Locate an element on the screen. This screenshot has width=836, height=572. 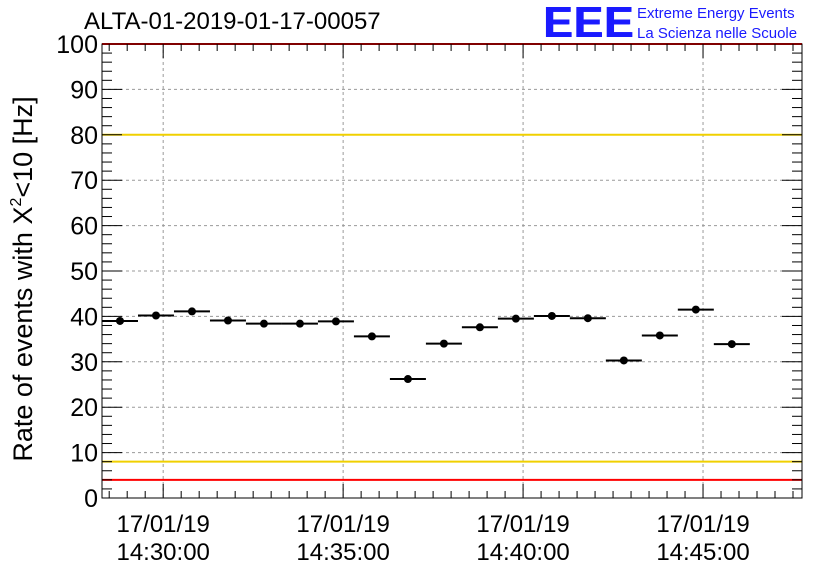
run-title: ALTA-01-2019-01-17-00057 is located at coordinates (232, 21).